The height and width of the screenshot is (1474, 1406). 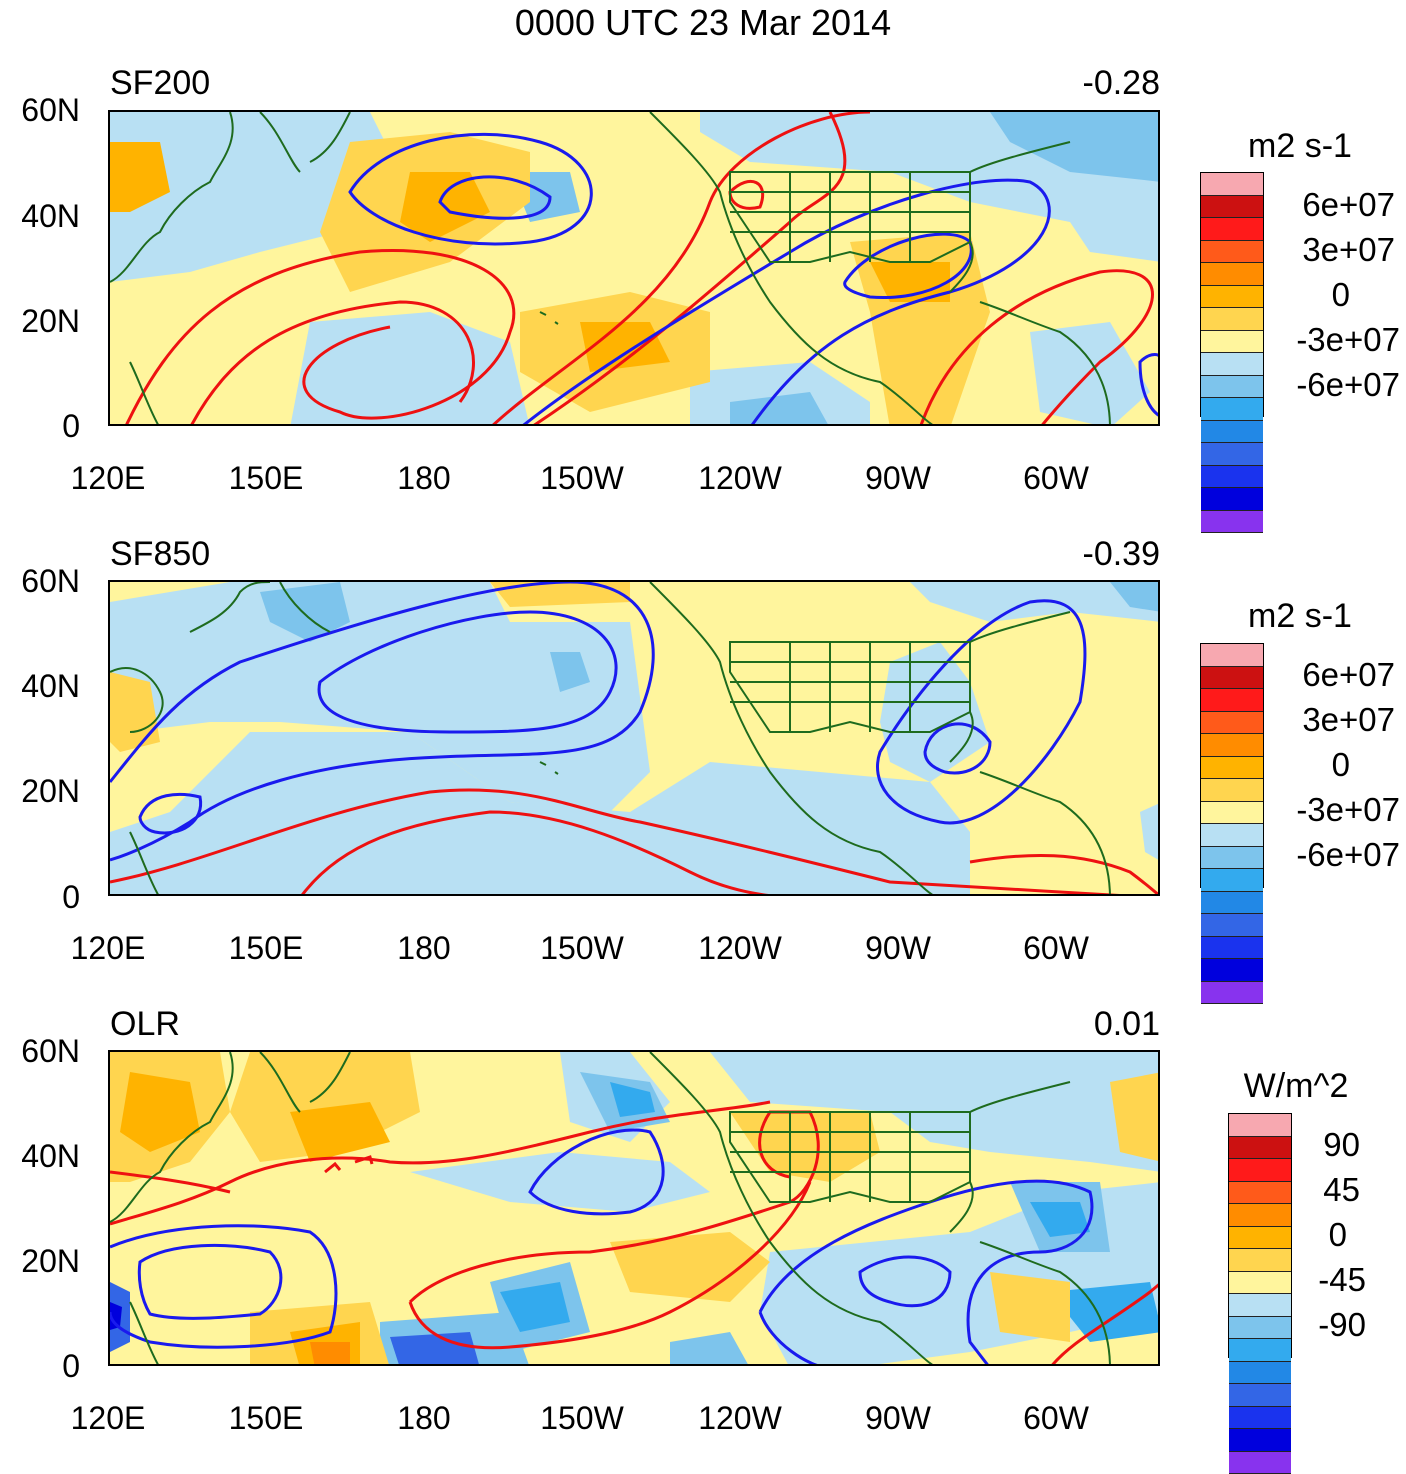 What do you see at coordinates (1300, 146) in the screenshot?
I see `colorbar-unit-sf200: m2 s-1` at bounding box center [1300, 146].